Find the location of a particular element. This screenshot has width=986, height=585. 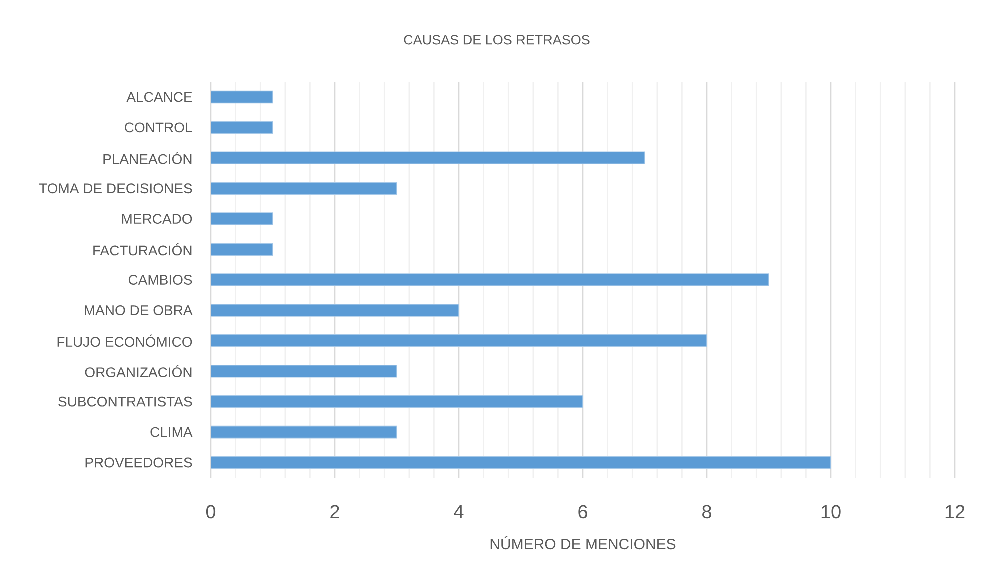

y-tick-label: PROVEEDORES is located at coordinates (139, 463).